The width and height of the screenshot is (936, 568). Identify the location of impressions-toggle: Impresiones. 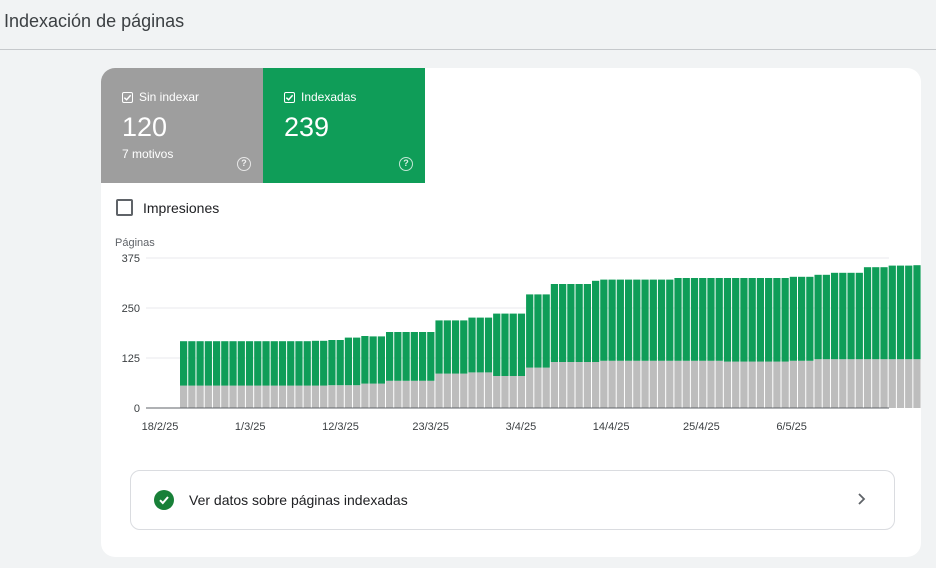
(167, 207).